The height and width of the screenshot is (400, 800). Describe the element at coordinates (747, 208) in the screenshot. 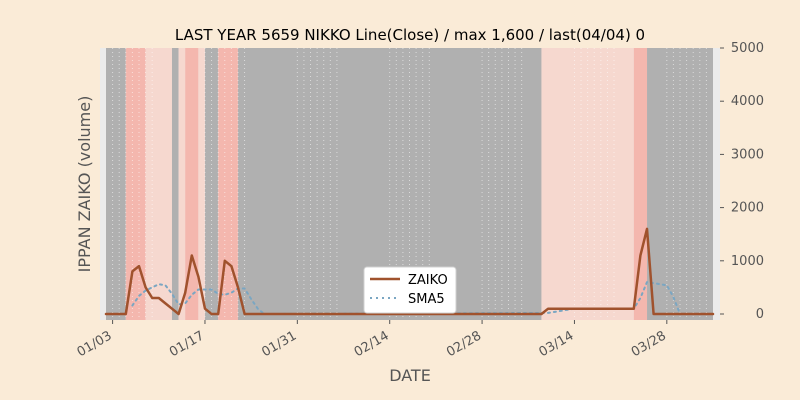

I see `y-tick-label: 2000` at that location.